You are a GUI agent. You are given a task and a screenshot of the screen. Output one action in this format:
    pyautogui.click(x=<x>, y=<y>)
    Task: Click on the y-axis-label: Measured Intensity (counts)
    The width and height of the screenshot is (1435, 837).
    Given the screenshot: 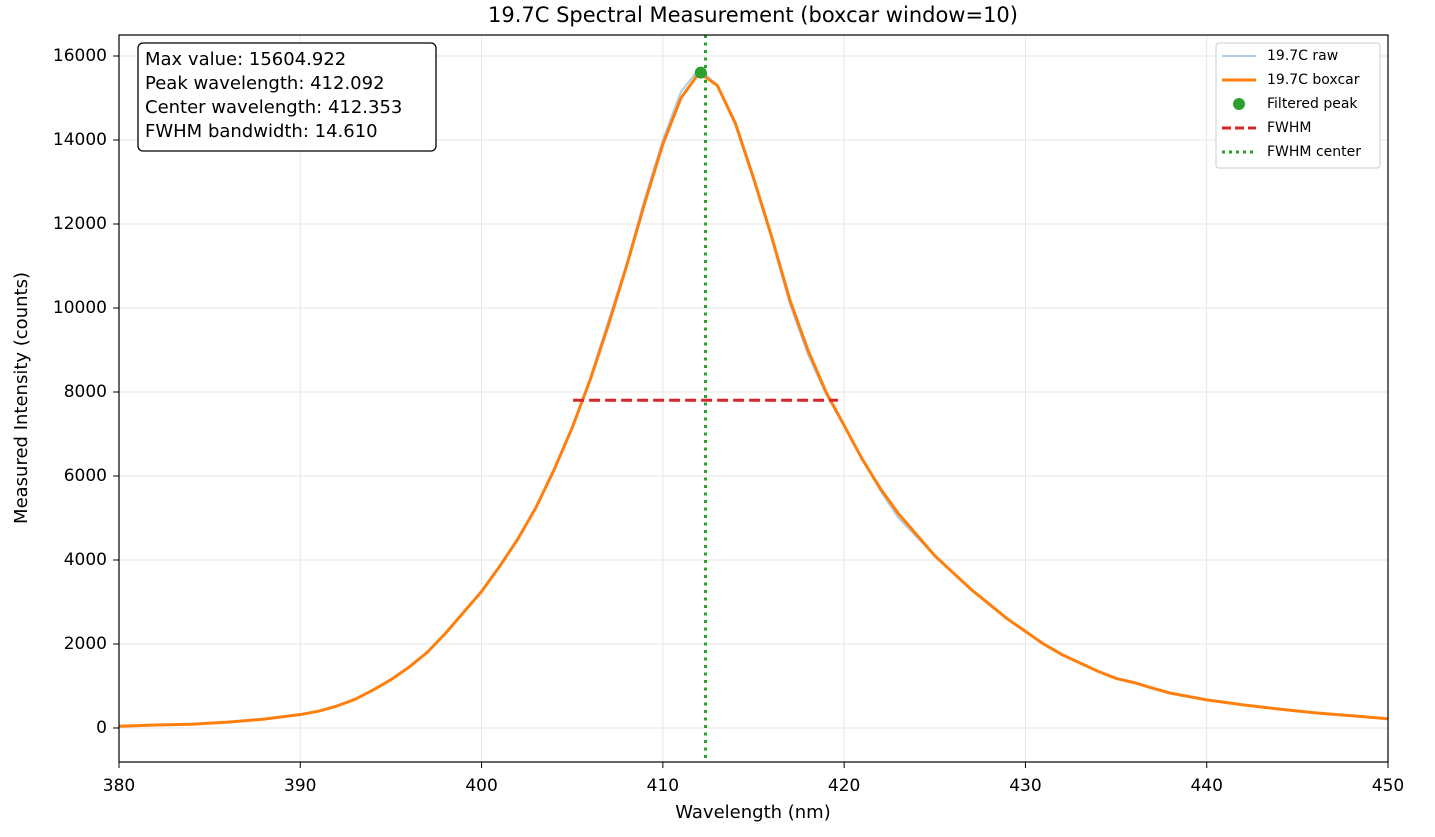 What is the action you would take?
    pyautogui.click(x=21, y=398)
    